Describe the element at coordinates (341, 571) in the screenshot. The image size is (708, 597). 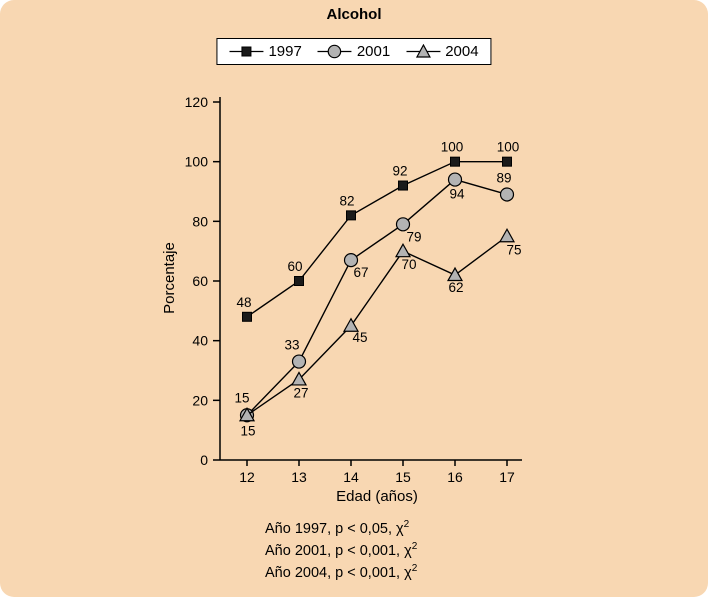
I see `stats-line-2004: Año 2004, p < 0,001, χ2` at that location.